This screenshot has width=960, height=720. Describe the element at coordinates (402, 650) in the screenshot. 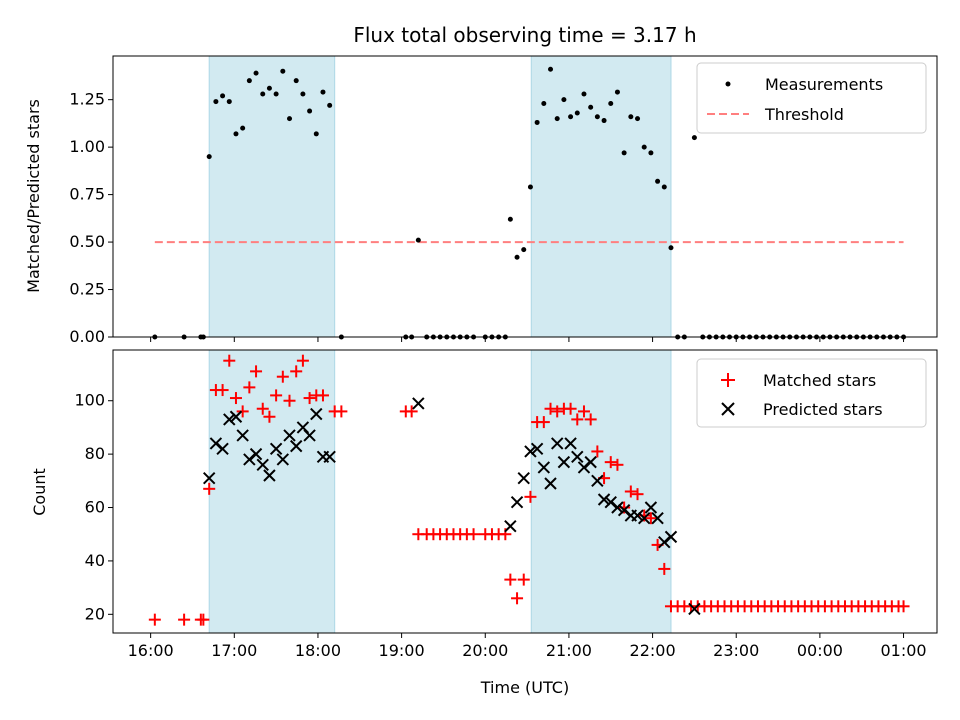

I see `count-x-tick-label: 19:00` at that location.